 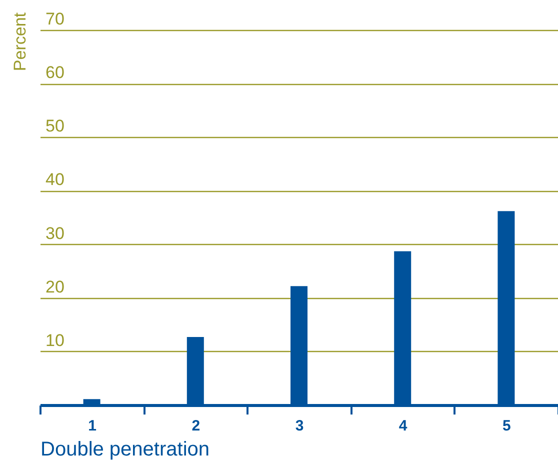 I want to click on x-axis-title: Double penetration, so click(x=125, y=449).